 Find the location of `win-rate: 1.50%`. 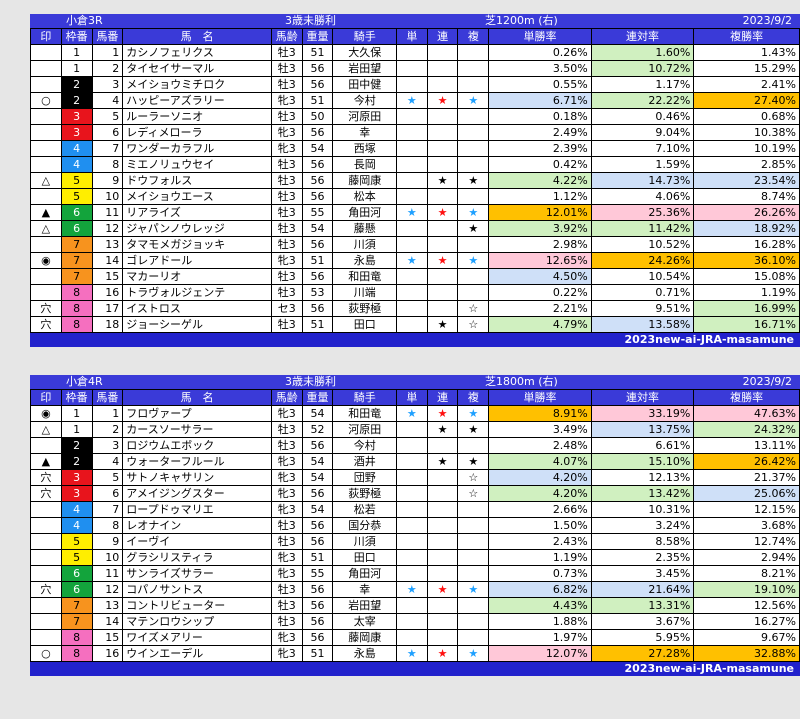

win-rate: 1.50% is located at coordinates (540, 525).